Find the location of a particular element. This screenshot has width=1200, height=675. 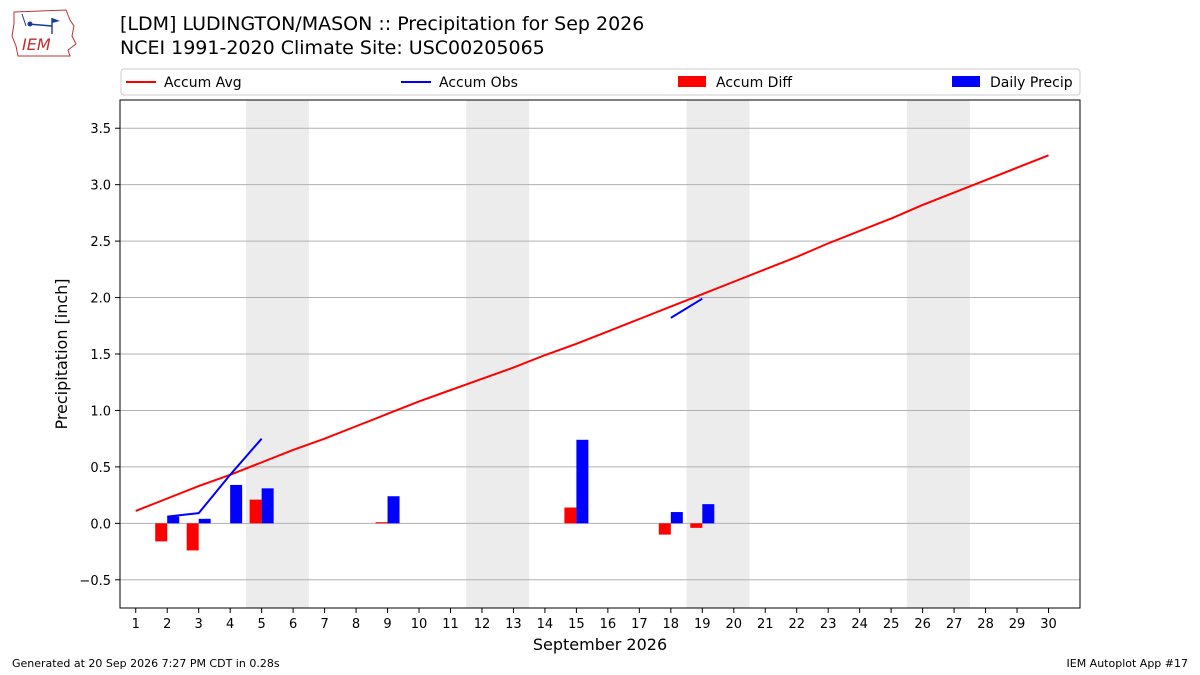

x-tick-label: 7 is located at coordinates (324, 624).